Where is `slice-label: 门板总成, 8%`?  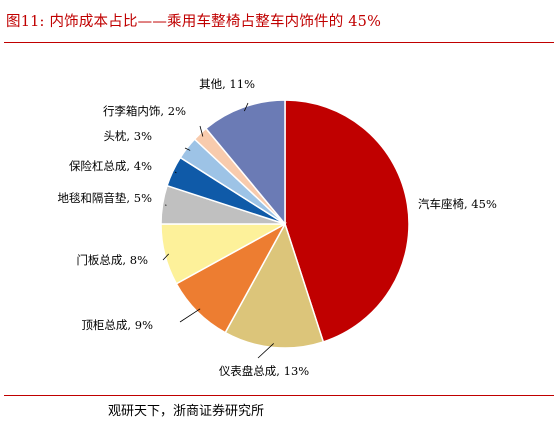 slice-label: 门板总成, 8% is located at coordinates (112, 260).